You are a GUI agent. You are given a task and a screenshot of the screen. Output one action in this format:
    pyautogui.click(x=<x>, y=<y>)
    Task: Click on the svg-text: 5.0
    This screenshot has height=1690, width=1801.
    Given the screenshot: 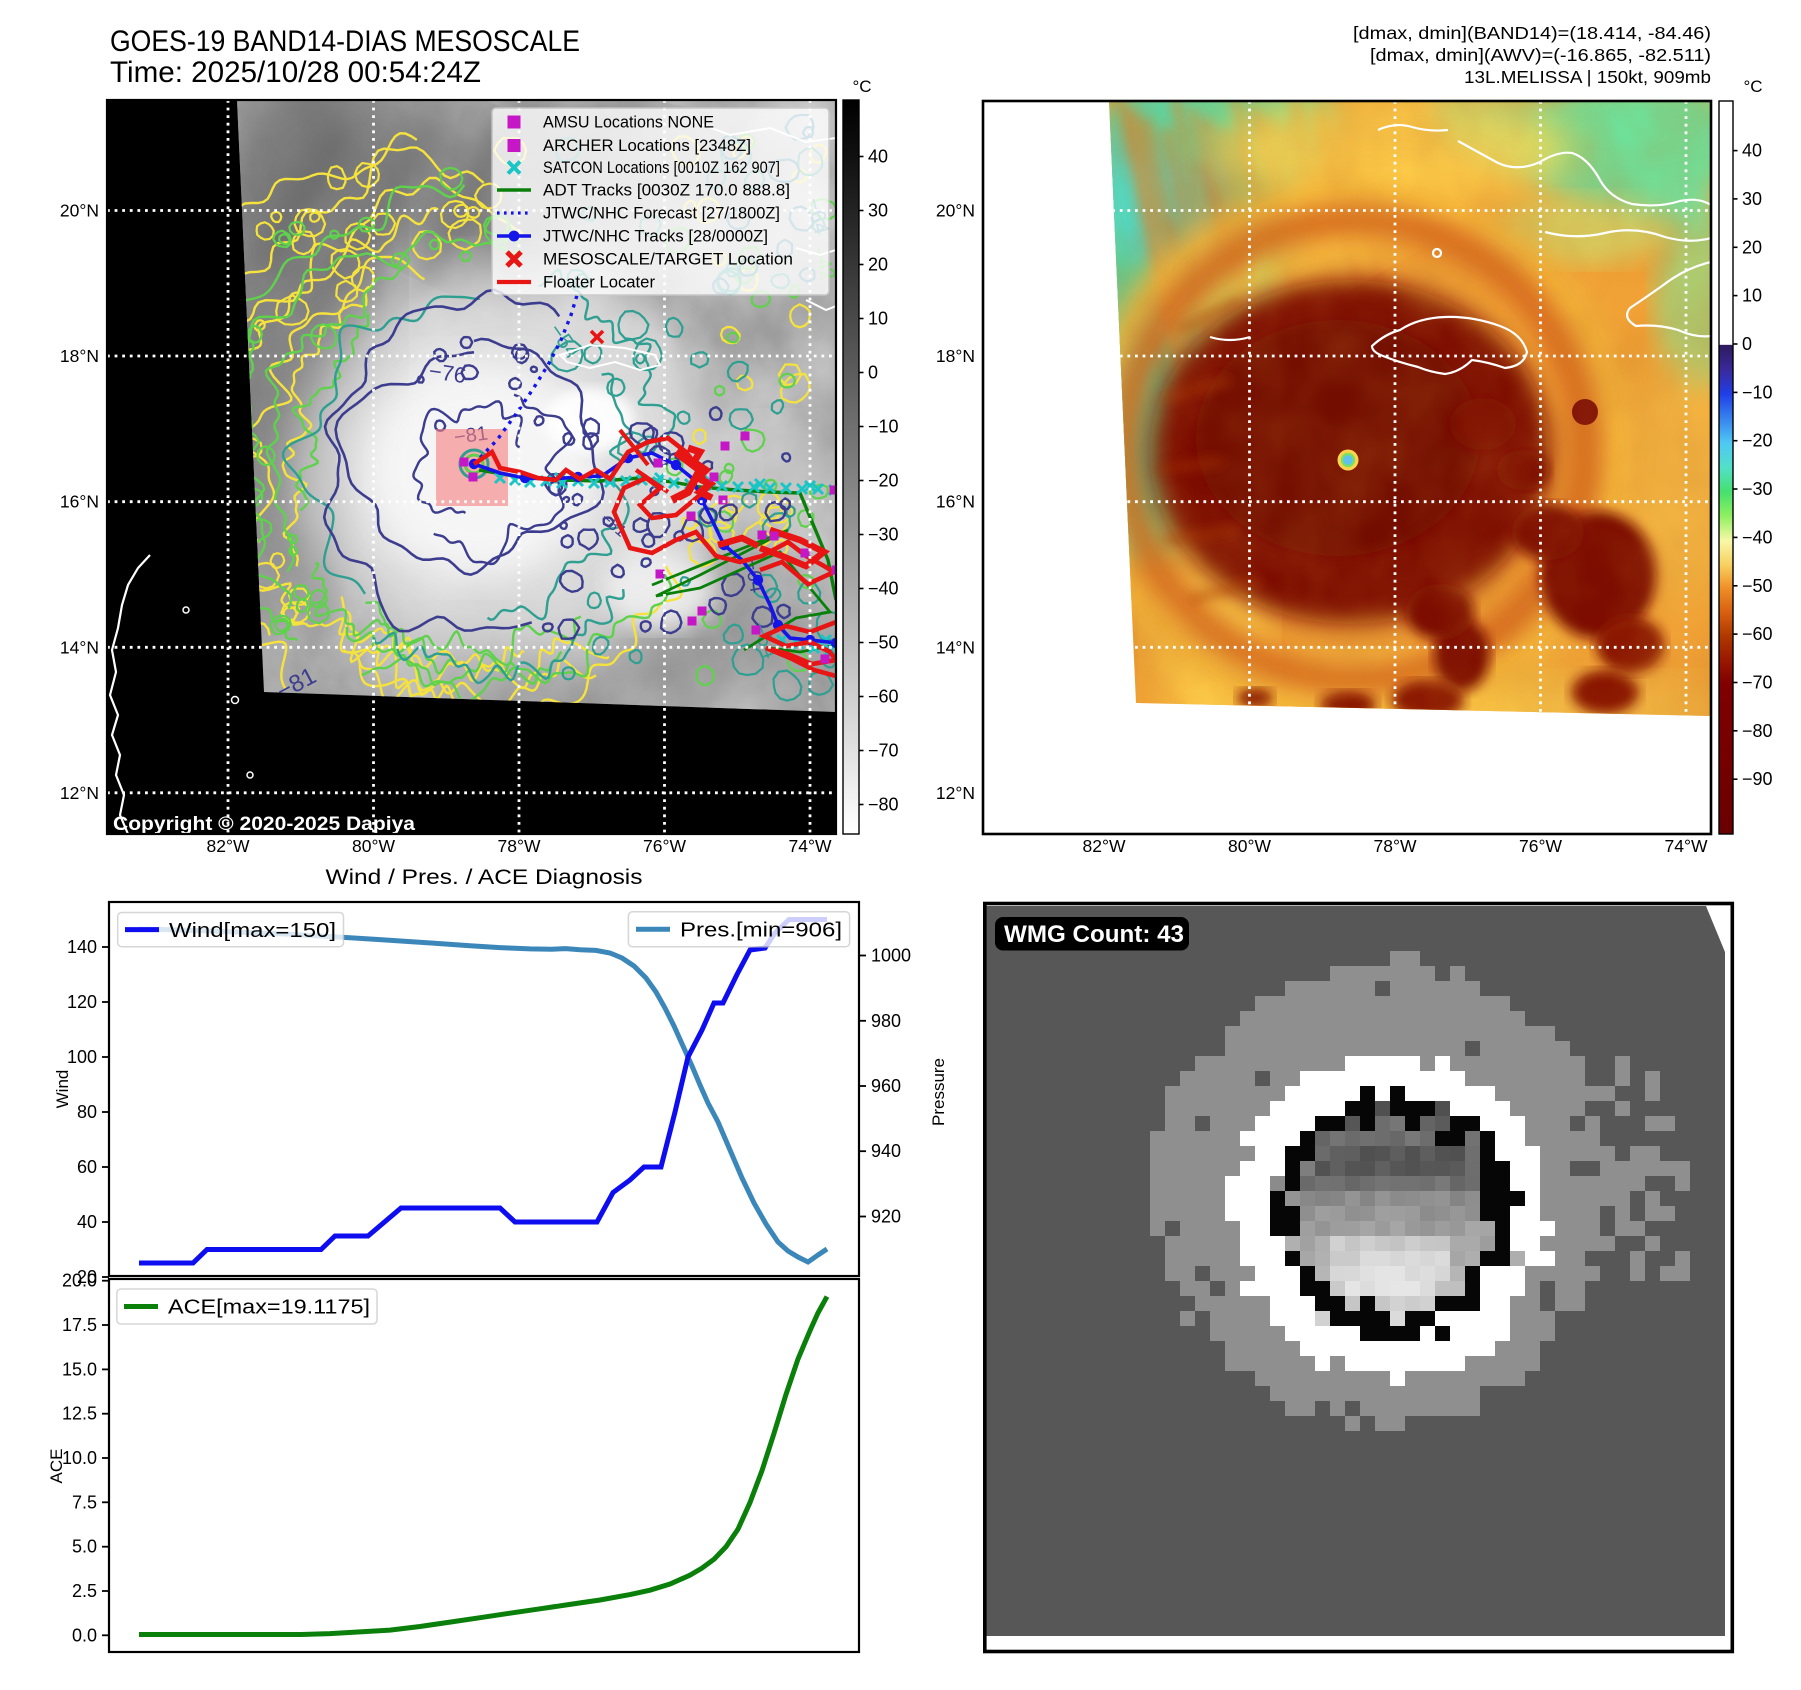 What is the action you would take?
    pyautogui.click(x=84, y=1547)
    